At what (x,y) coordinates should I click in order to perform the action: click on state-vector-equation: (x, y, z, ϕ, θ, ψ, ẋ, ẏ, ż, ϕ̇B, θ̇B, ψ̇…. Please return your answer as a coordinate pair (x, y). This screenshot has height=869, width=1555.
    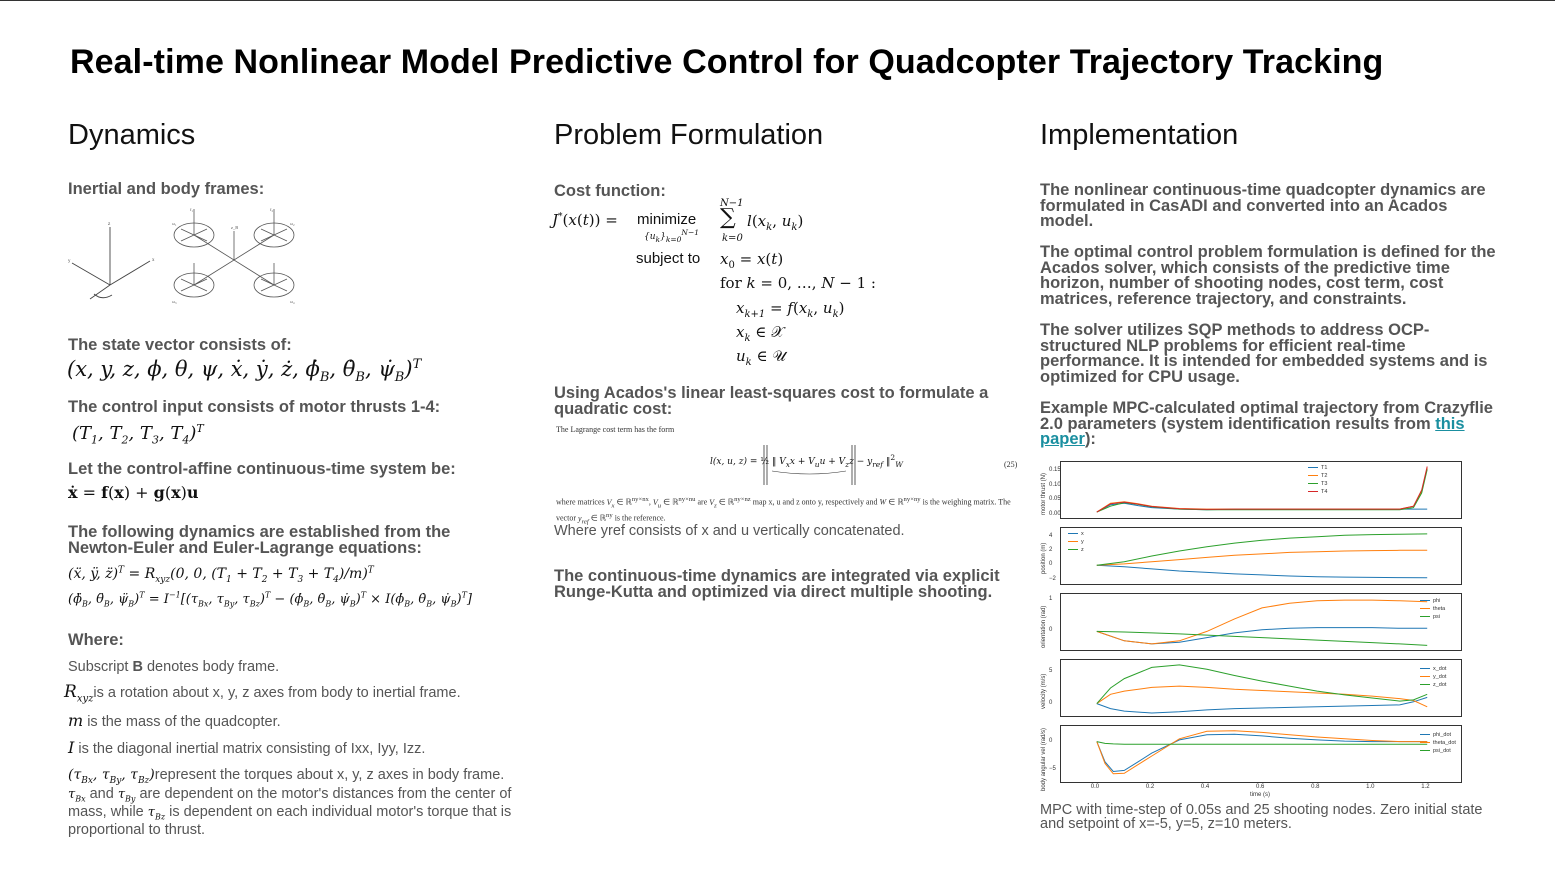
    Looking at the image, I should click on (244, 371).